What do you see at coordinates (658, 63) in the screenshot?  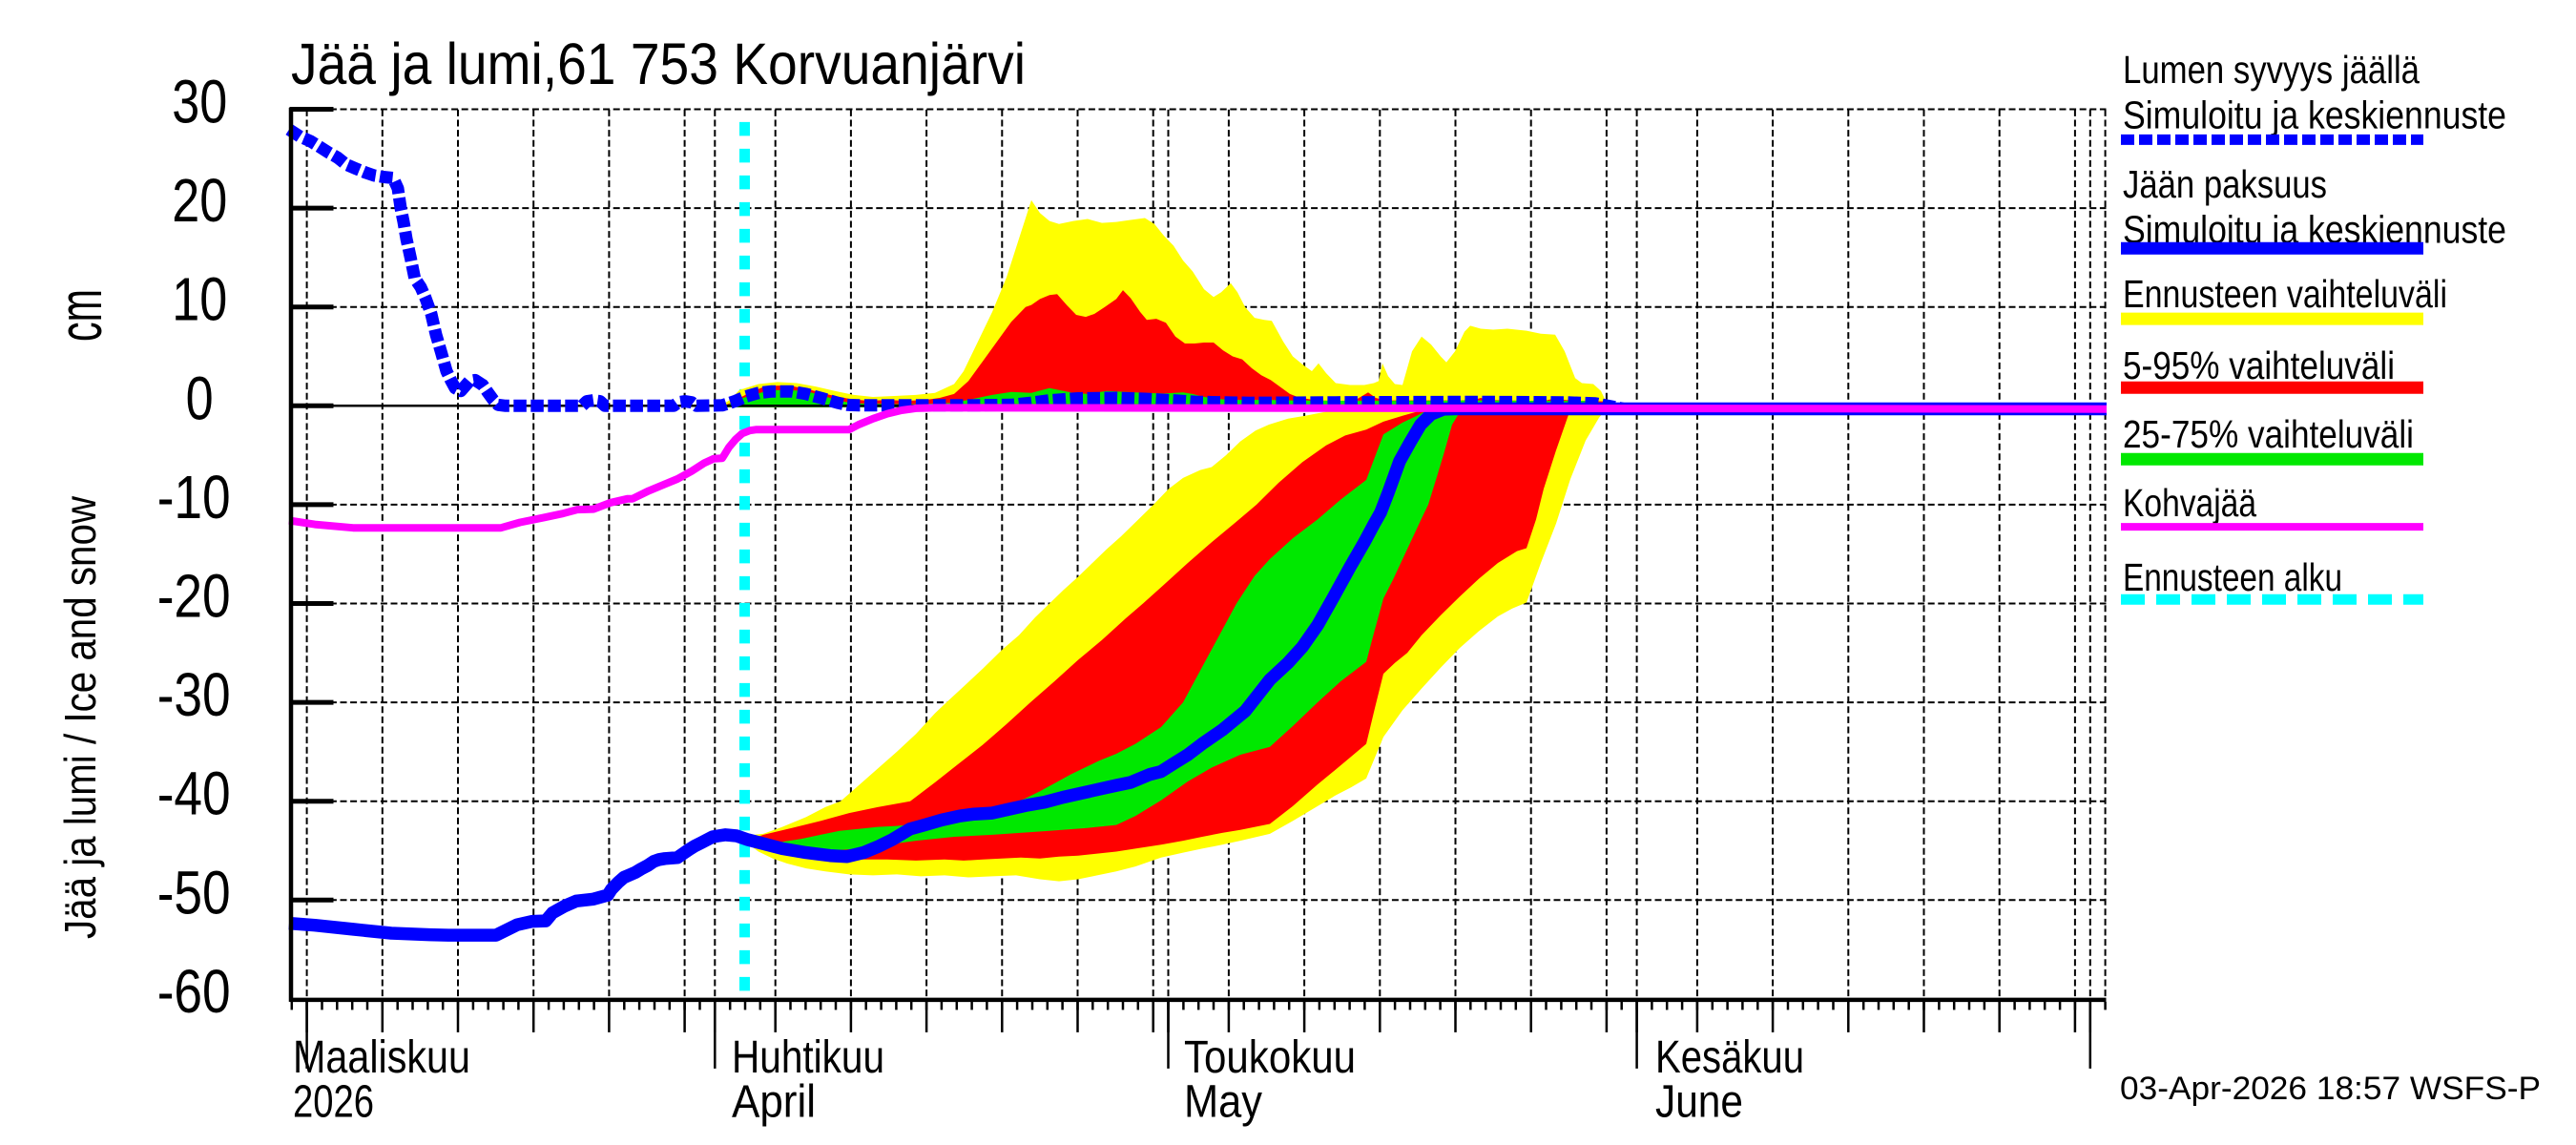 I see `svg-text:Jää ja lumi,61 753 Korvuanjärv: Jää ja lumi,61 753 Korvuanjärvi` at bounding box center [658, 63].